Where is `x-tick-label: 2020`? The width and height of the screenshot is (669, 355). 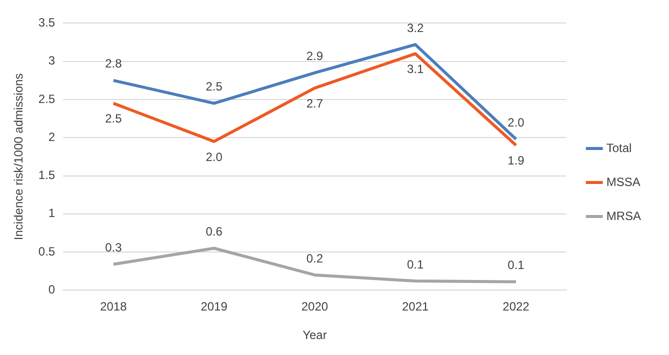
x-tick-label: 2020 is located at coordinates (314, 307).